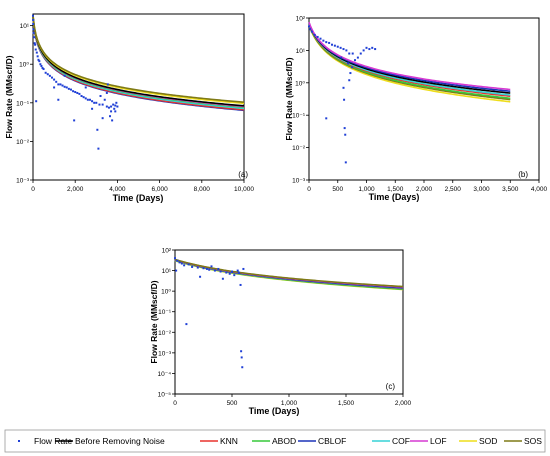 The width and height of the screenshot is (550, 456). What do you see at coordinates (232, 403) in the screenshot?
I see `x-tick-label-c: 500` at bounding box center [232, 403].